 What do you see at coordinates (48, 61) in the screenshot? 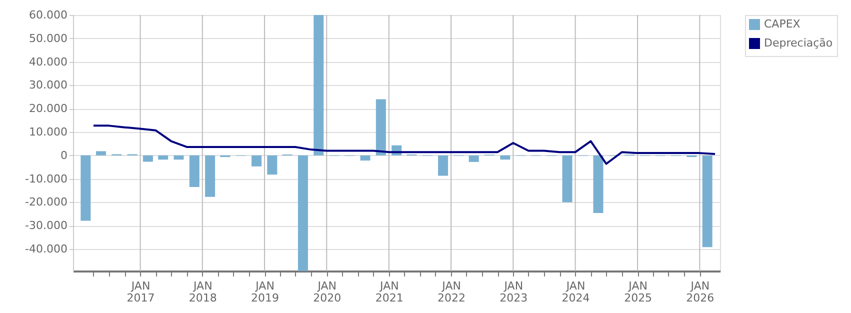
I see `y-tick-label: 40.000` at bounding box center [48, 61].